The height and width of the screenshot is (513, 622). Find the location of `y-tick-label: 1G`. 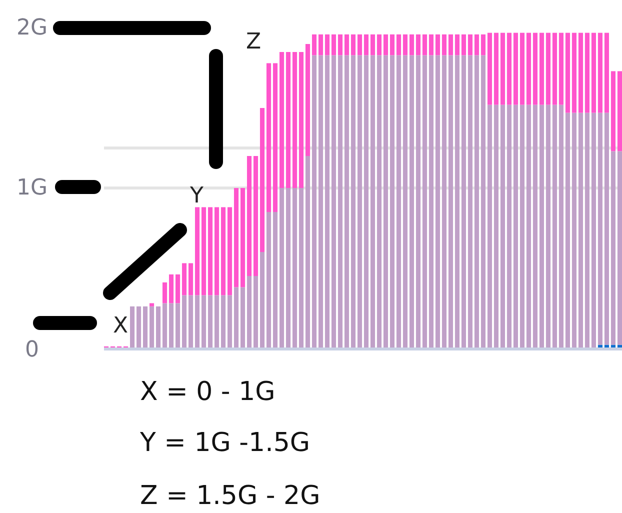

y-tick-label: 1G is located at coordinates (32, 188).